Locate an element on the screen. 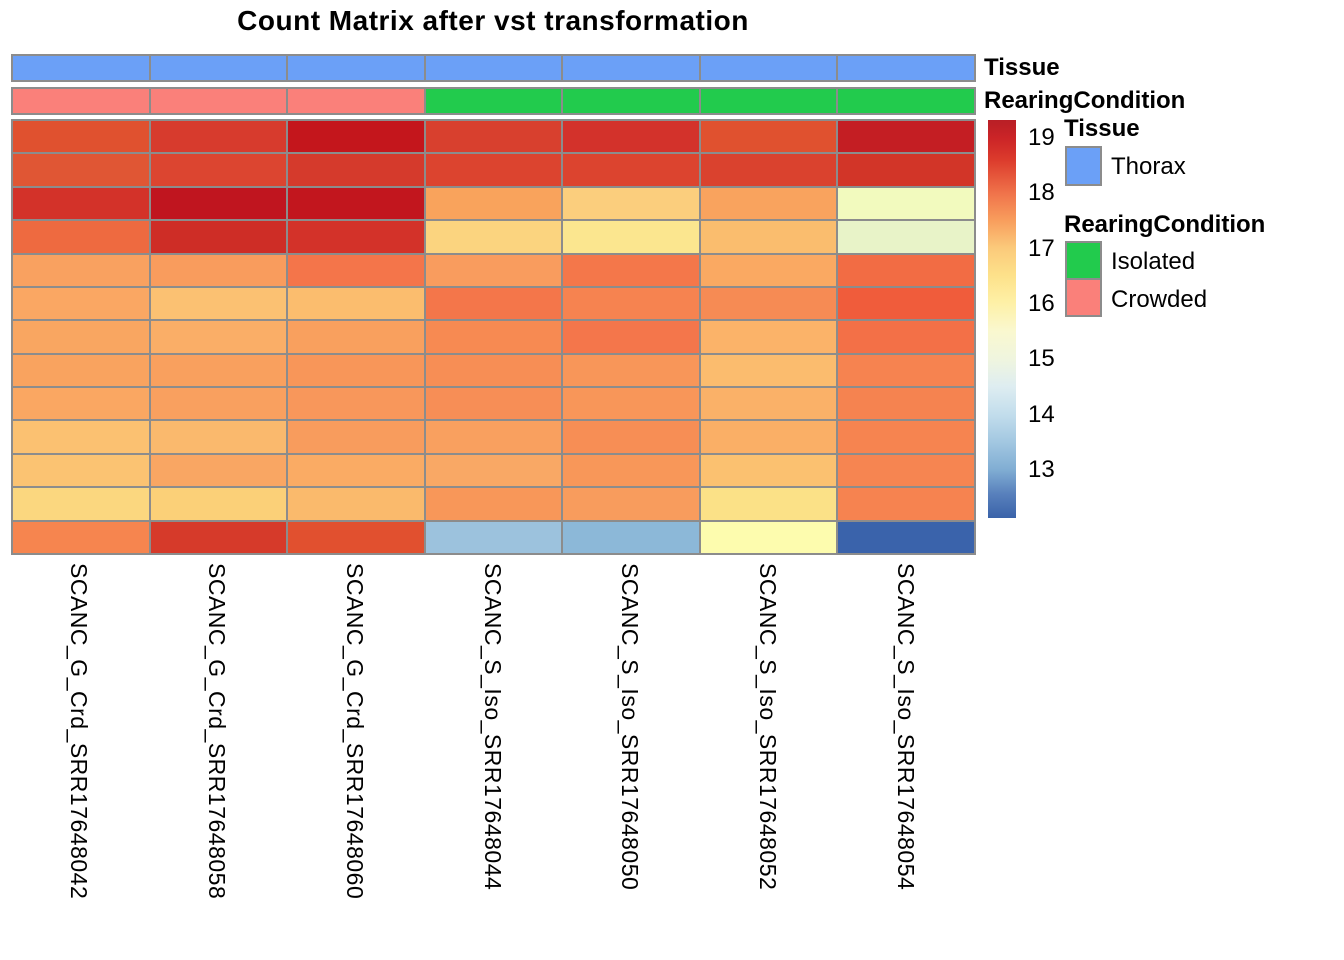 Image resolution: width=1344 pixels, height=960 pixels. colorbar-tick-label: 19 is located at coordinates (1041, 137).